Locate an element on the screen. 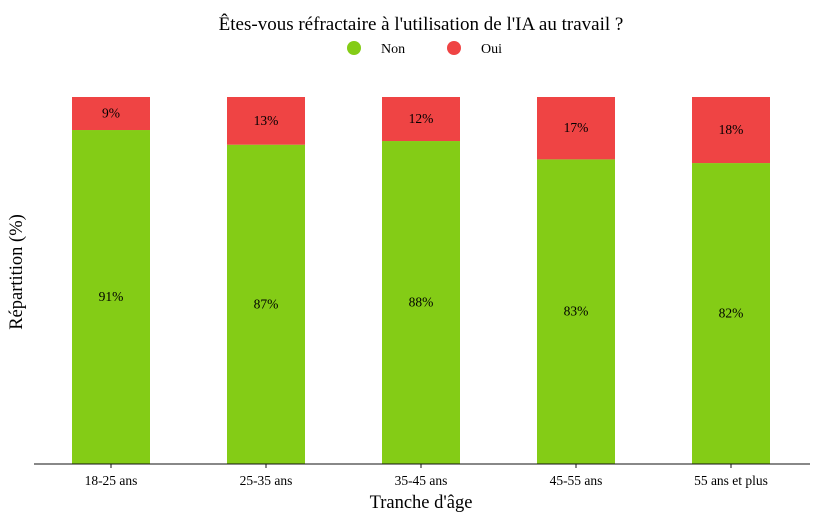 The height and width of the screenshot is (521, 818). x-tick-label-2: 25-35 ans is located at coordinates (266, 480).